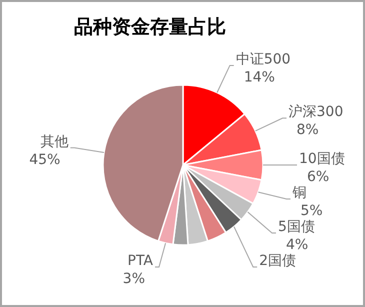 The height and width of the screenshot is (307, 365). Describe the element at coordinates (297, 245) in the screenshot. I see `data-label: 4%` at that location.